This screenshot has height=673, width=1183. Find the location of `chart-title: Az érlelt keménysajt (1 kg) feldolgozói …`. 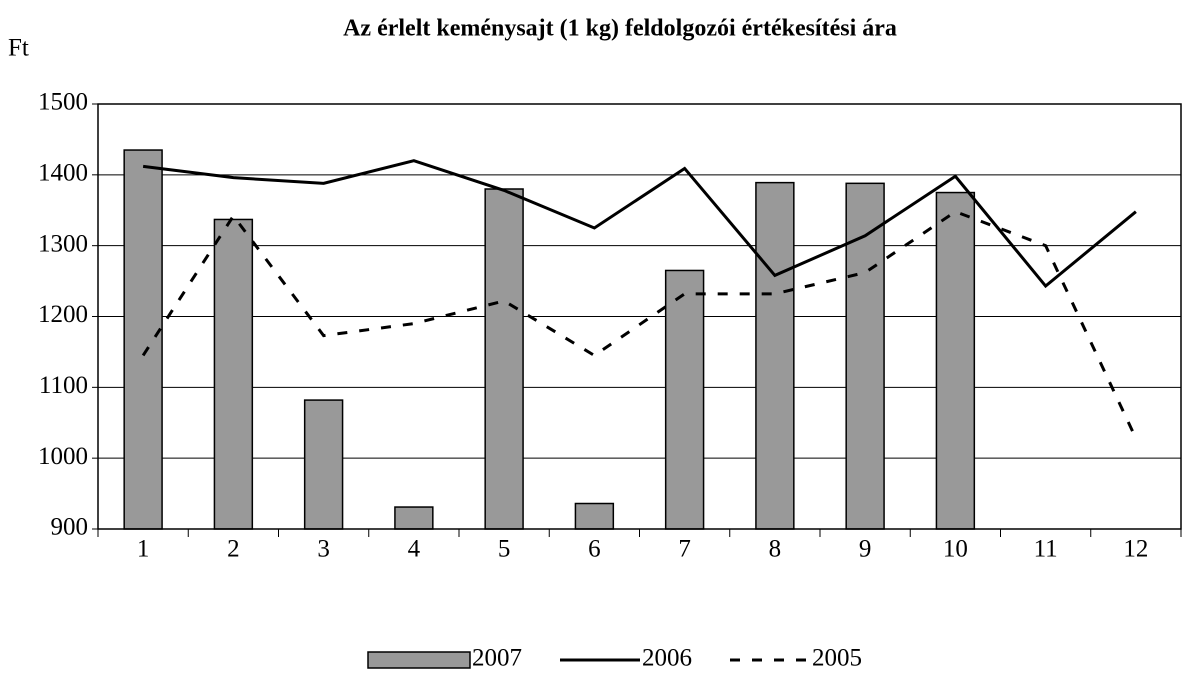

chart-title: Az érlelt keménysajt (1 kg) feldolgozói … is located at coordinates (620, 29).